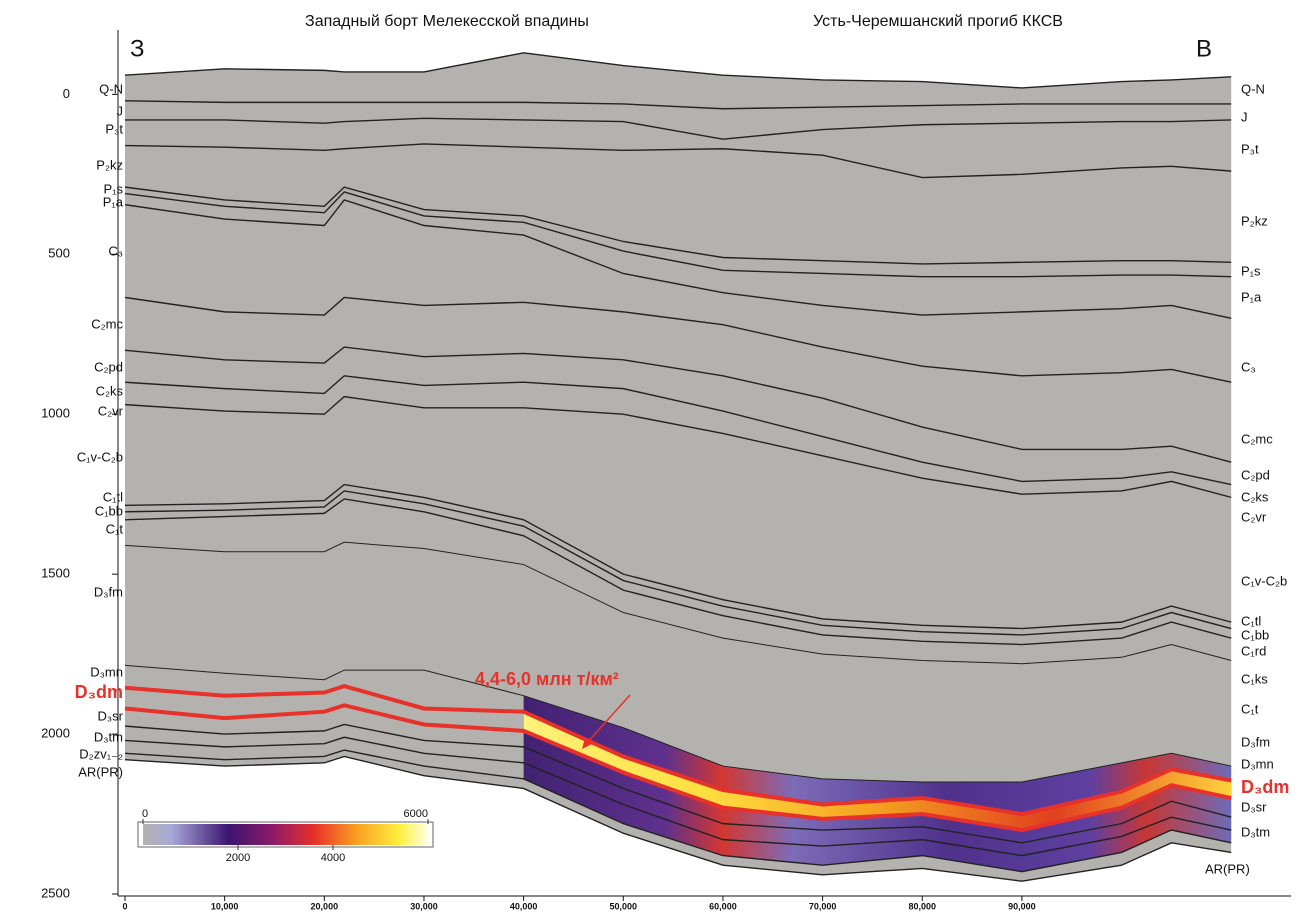 The height and width of the screenshot is (916, 1299). What do you see at coordinates (66, 93) in the screenshot?
I see `y-tick-label: 0` at bounding box center [66, 93].